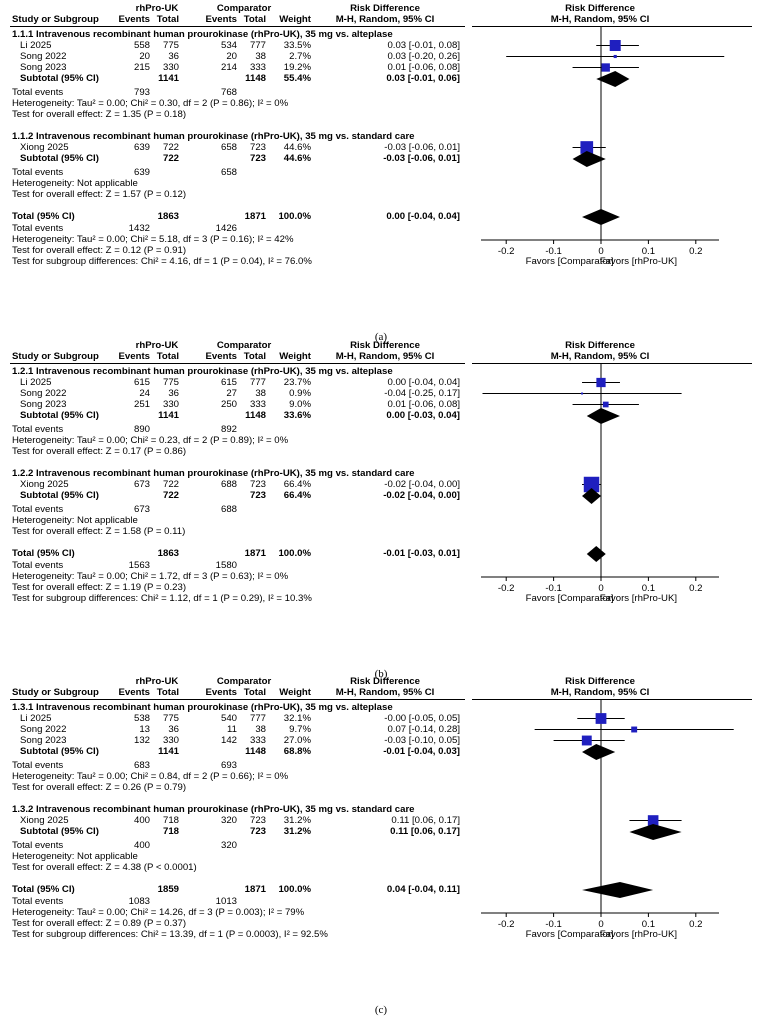  What do you see at coordinates (385, 345) in the screenshot?
I see `header-effect-title: Risk Difference` at bounding box center [385, 345].